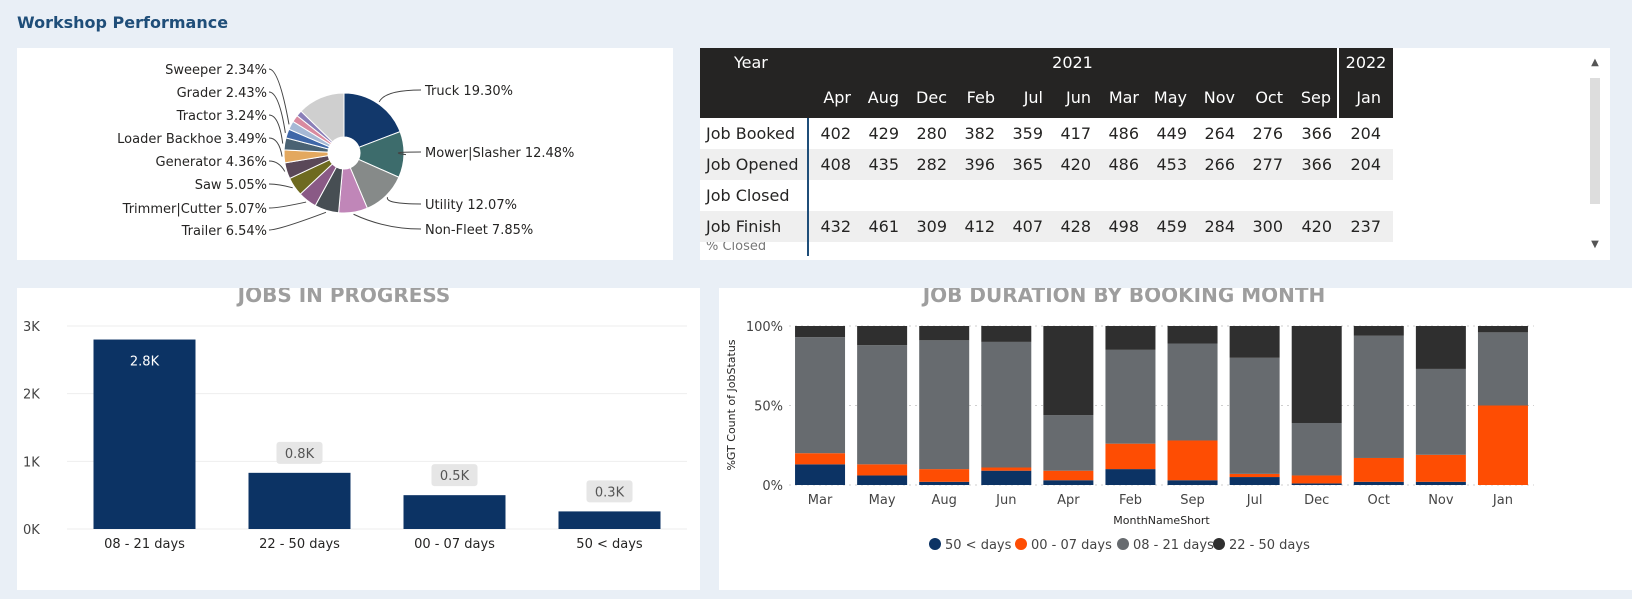 This screenshot has width=1632, height=599. Describe the element at coordinates (1169, 97) in the screenshot. I see `month-header-cell: May` at that location.